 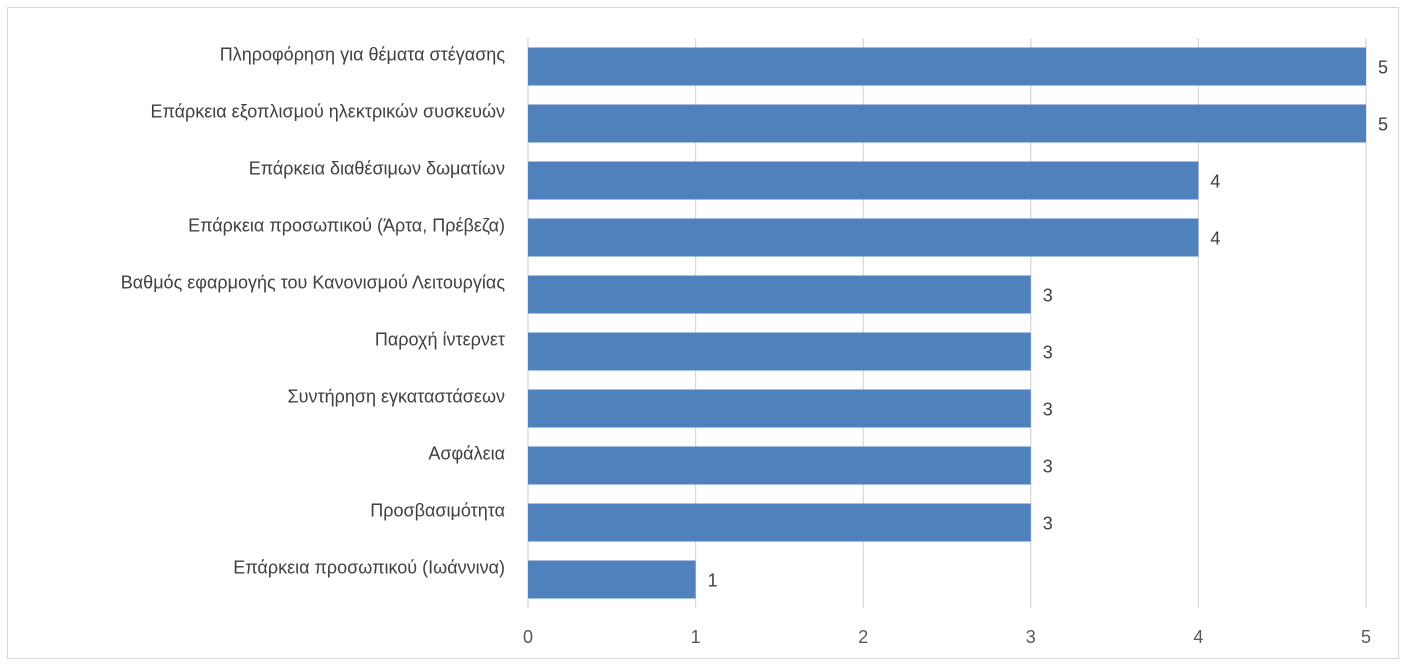 What do you see at coordinates (947, 637) in the screenshot?
I see `x-tick-labels: 0 1 2 3 4 5` at bounding box center [947, 637].